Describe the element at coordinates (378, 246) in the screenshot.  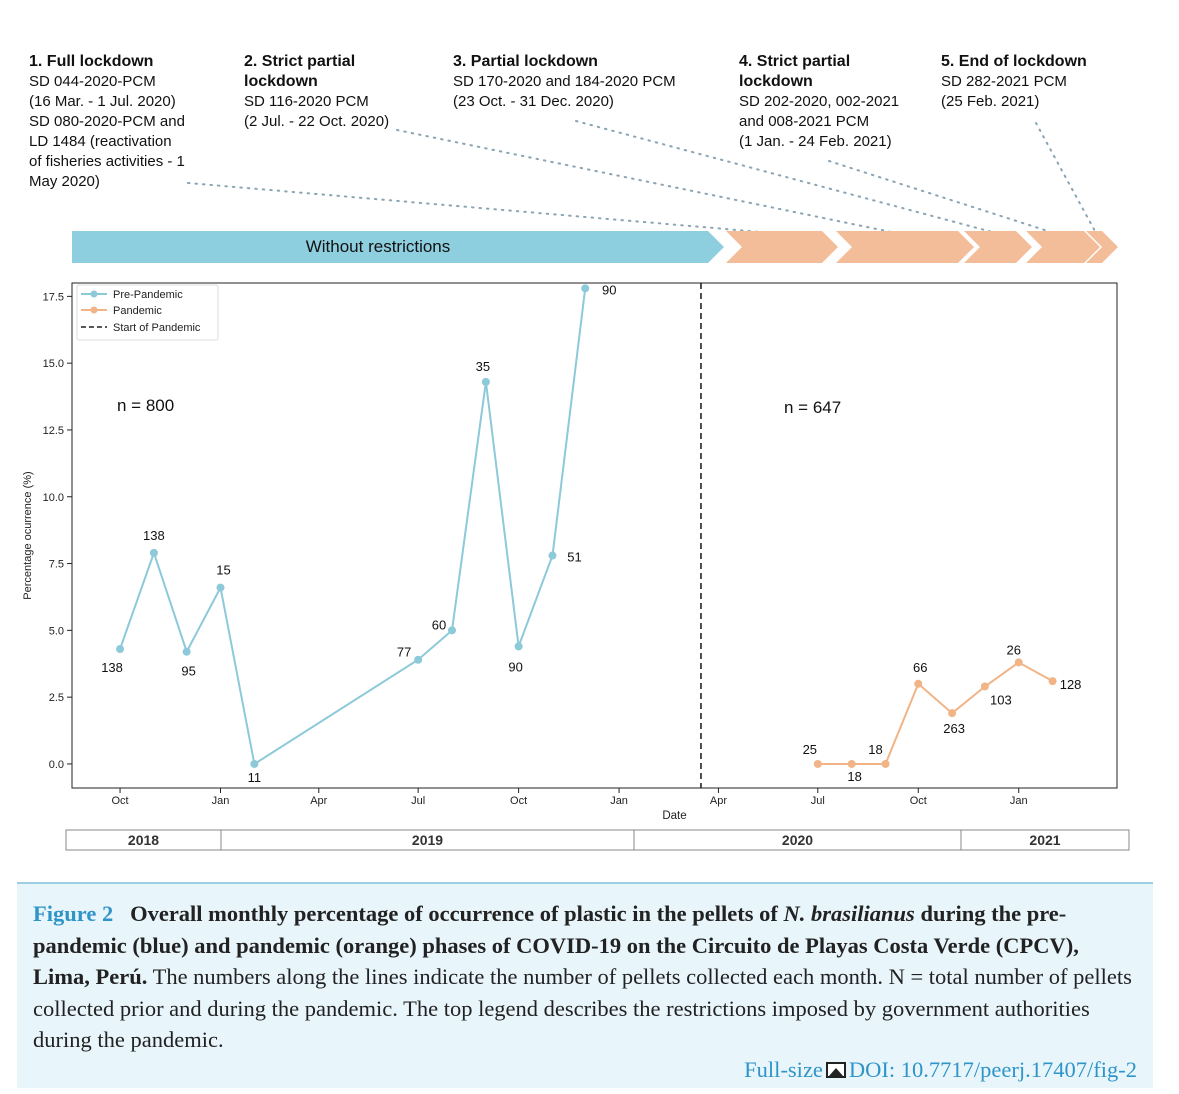
I see `banner-label: Without restrictions` at that location.